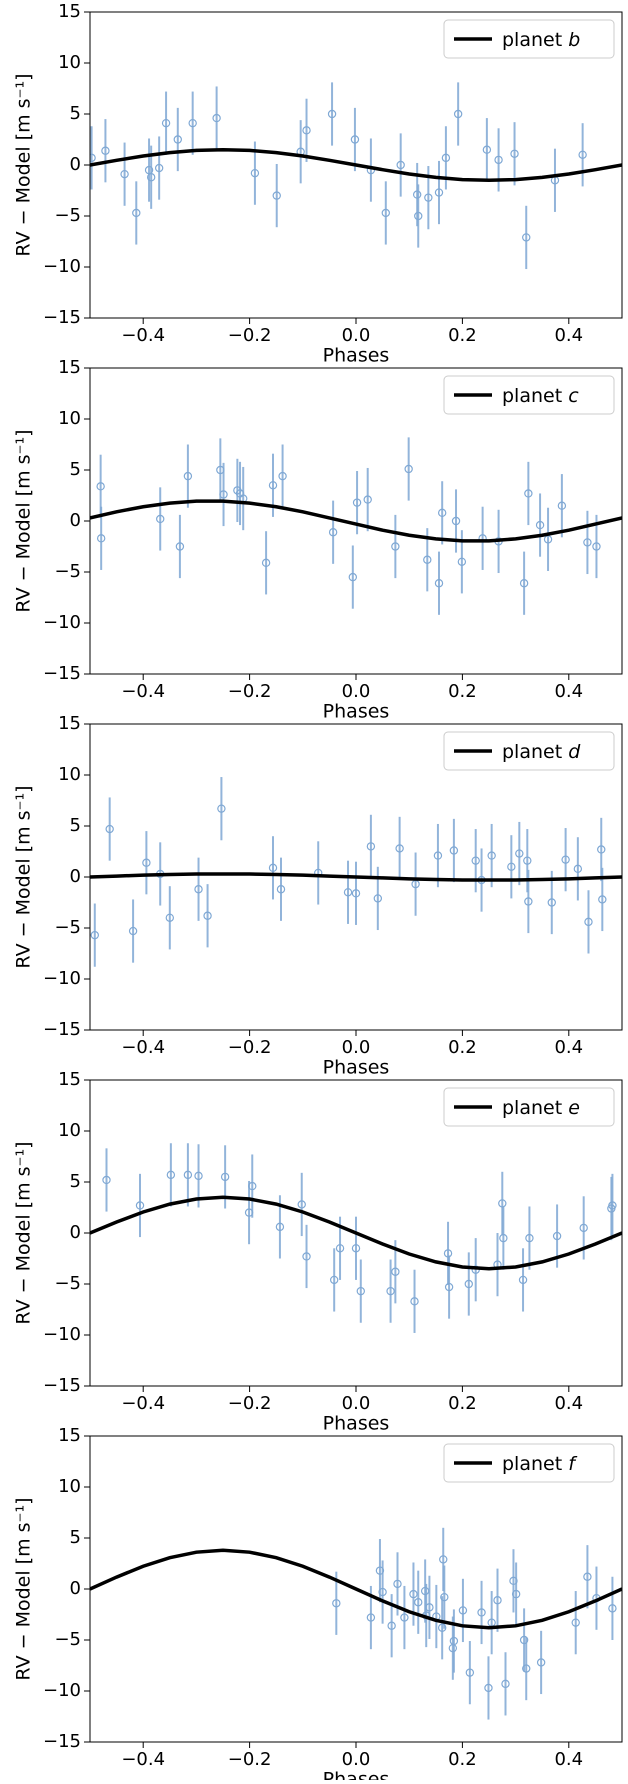 The height and width of the screenshot is (1784, 628). Describe the element at coordinates (541, 40) in the screenshot. I see `legend-label: planet b` at that location.